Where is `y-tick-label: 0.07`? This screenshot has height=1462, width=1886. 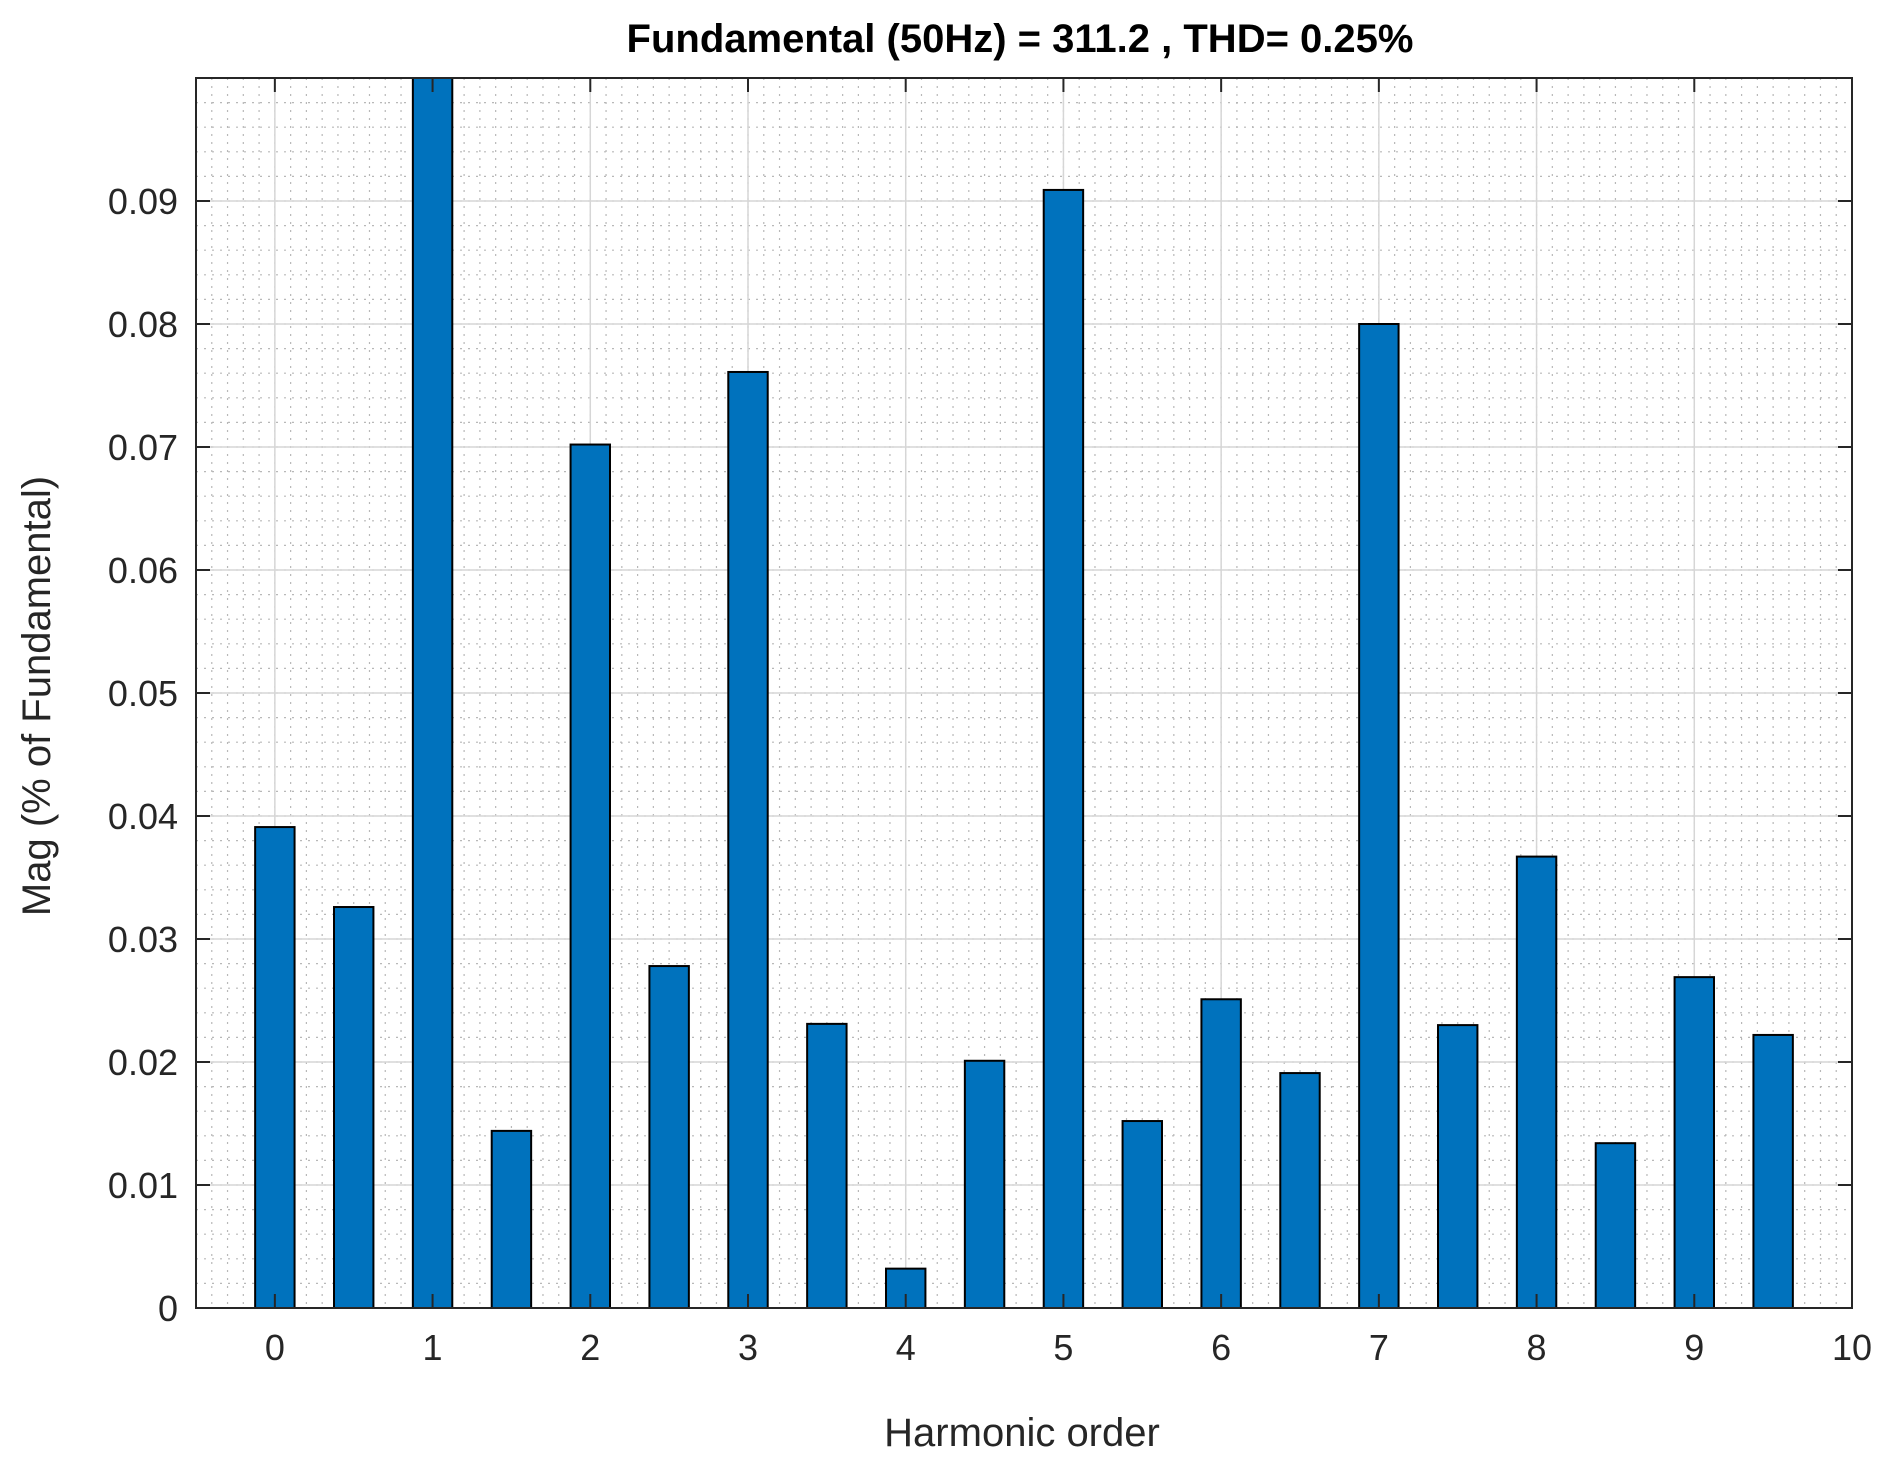 y-tick-label: 0.07 is located at coordinates (143, 447).